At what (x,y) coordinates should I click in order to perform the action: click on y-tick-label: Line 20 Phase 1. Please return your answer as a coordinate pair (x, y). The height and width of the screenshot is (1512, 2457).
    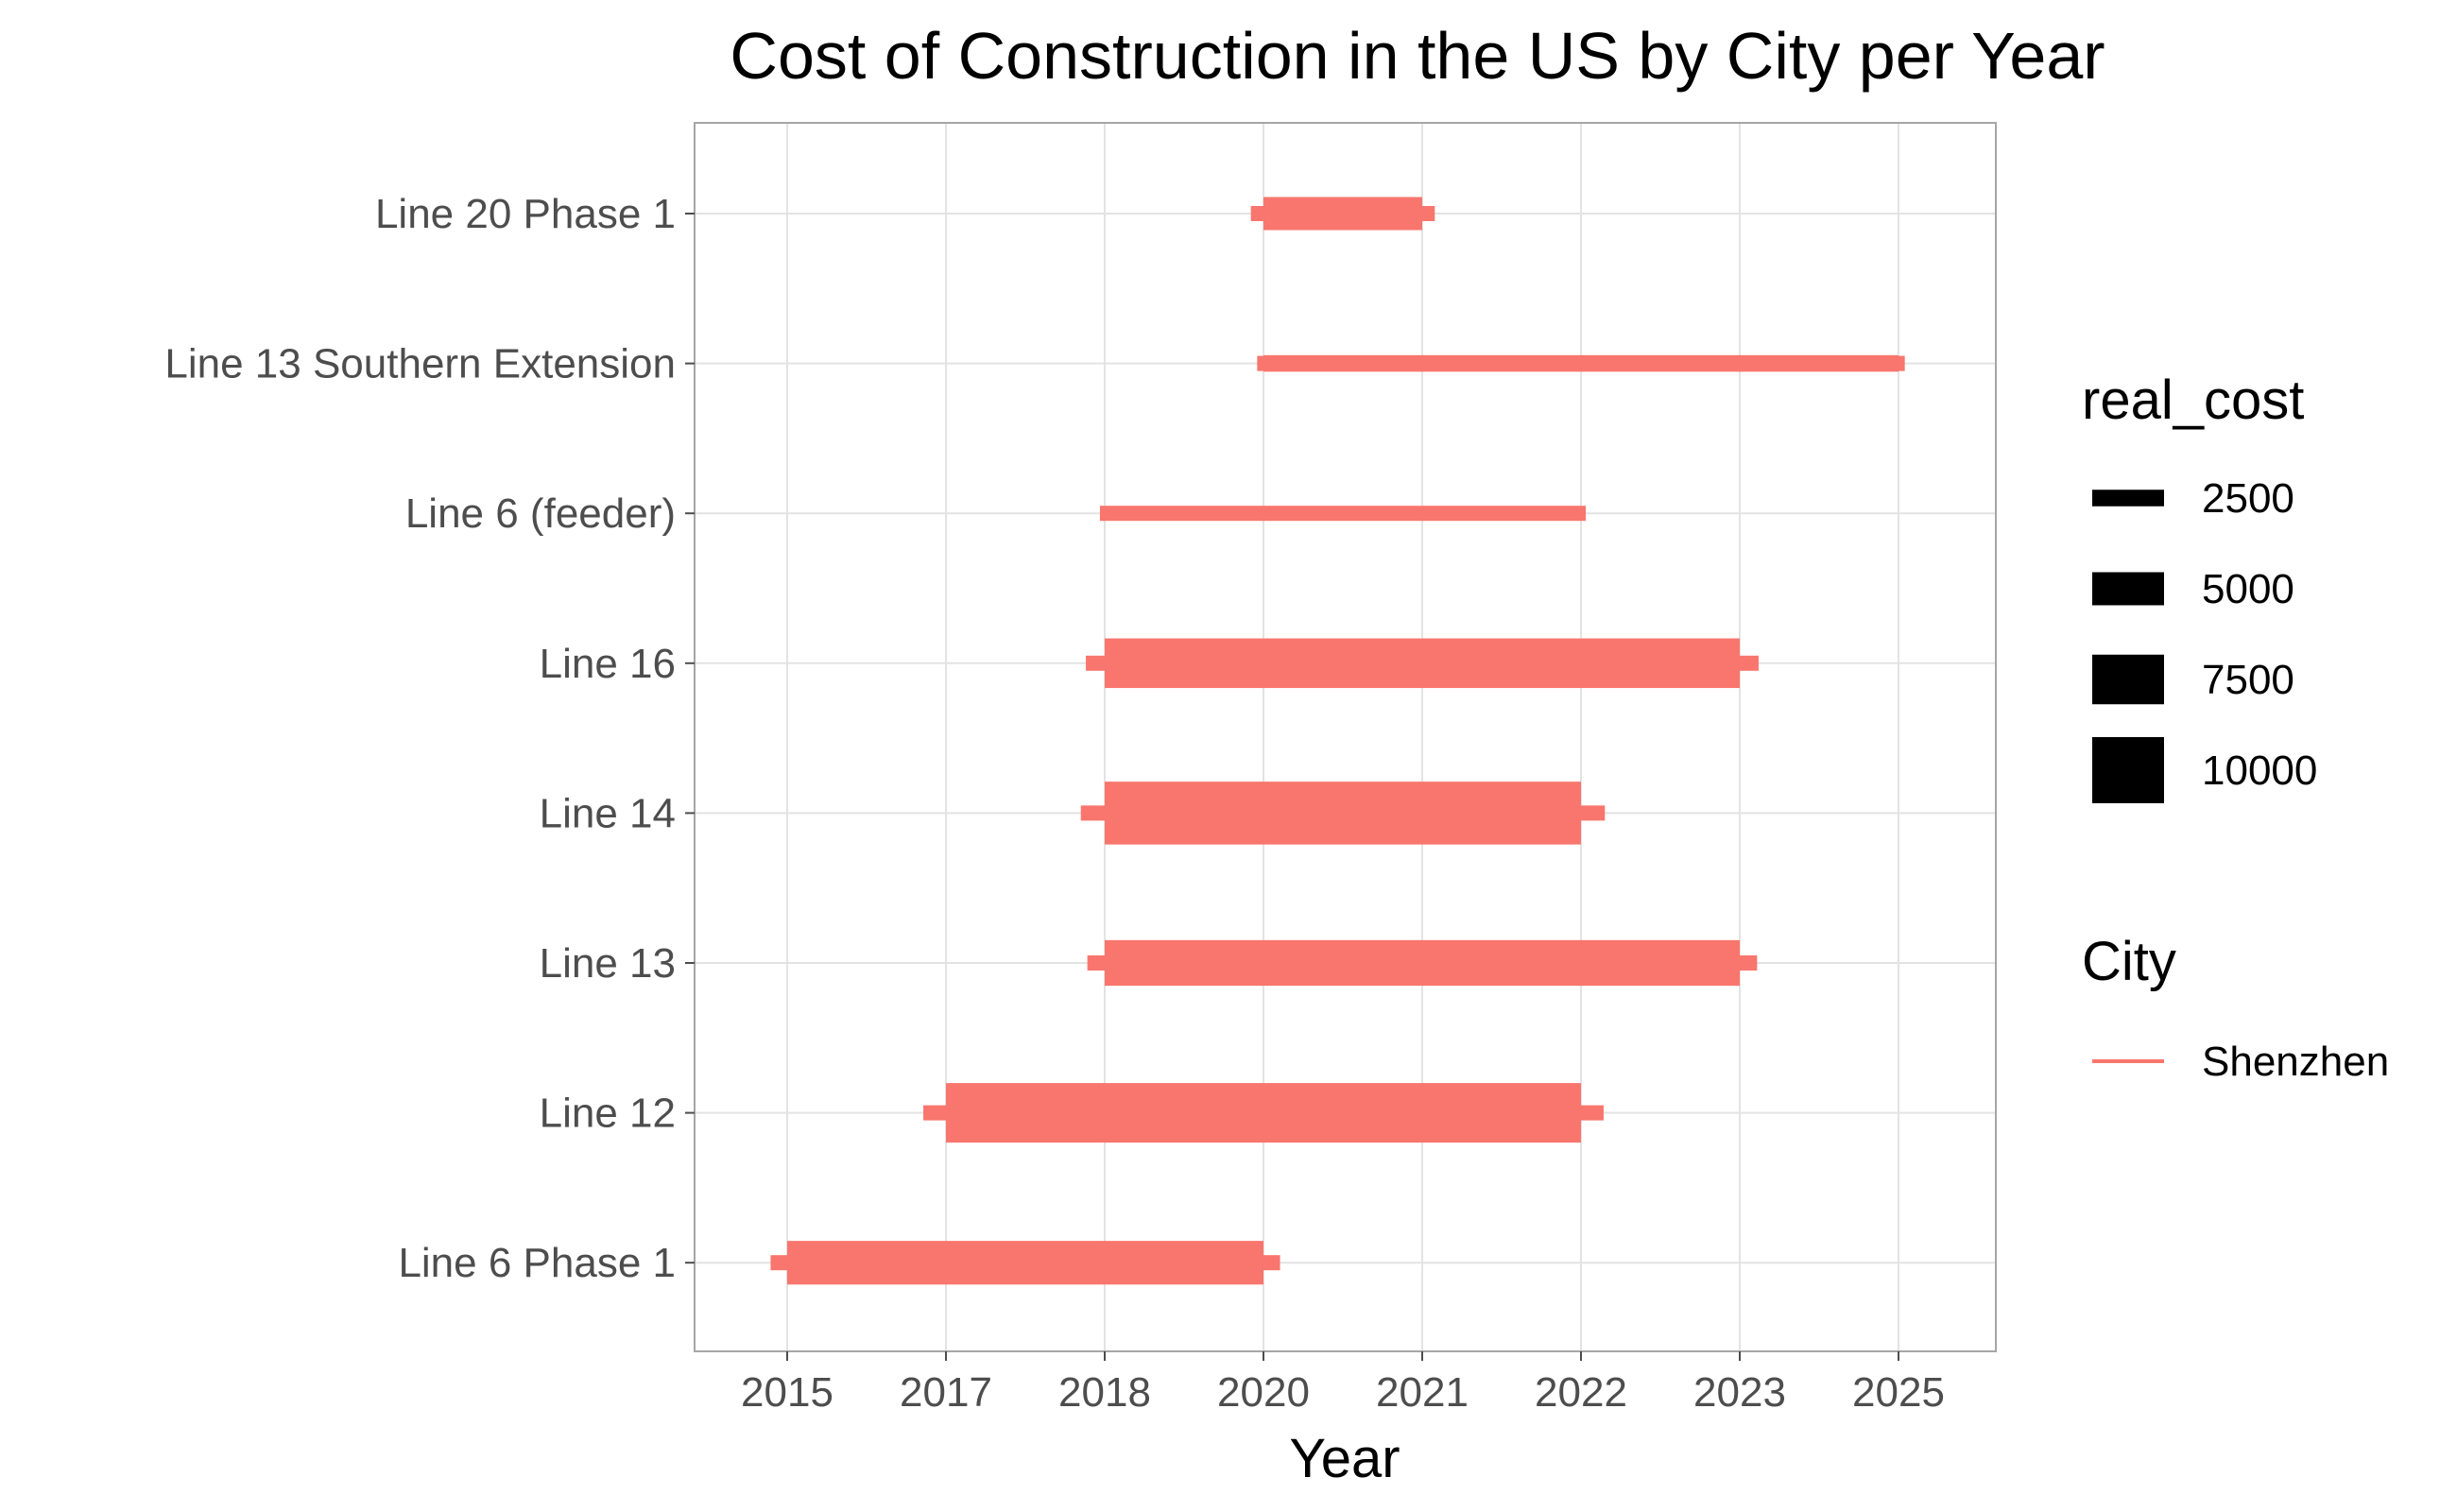
    Looking at the image, I should click on (525, 214).